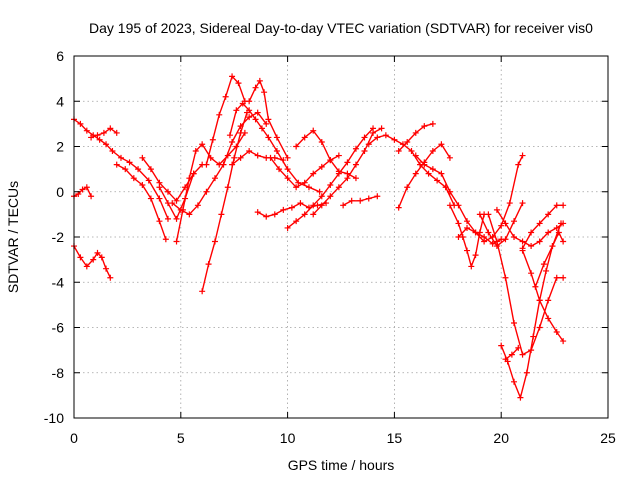  What do you see at coordinates (60, 147) in the screenshot?
I see `y-tick-label: 2` at bounding box center [60, 147].